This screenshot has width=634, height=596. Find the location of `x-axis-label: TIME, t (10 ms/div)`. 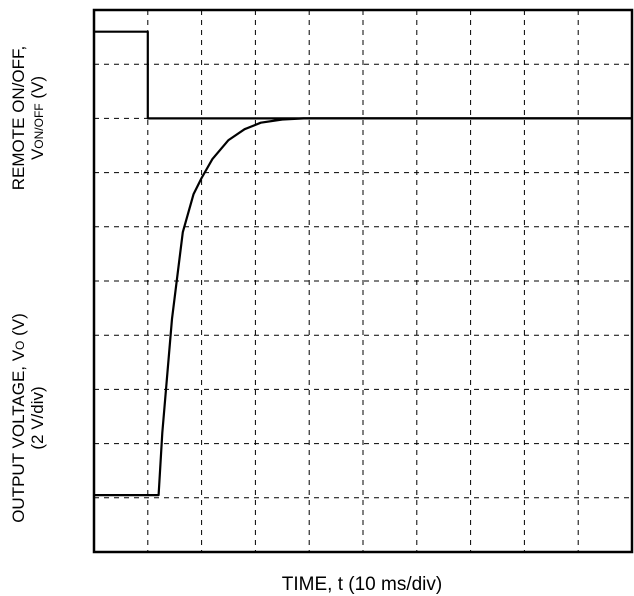

x-axis-label: TIME, t (10 ms/div) is located at coordinates (362, 584).